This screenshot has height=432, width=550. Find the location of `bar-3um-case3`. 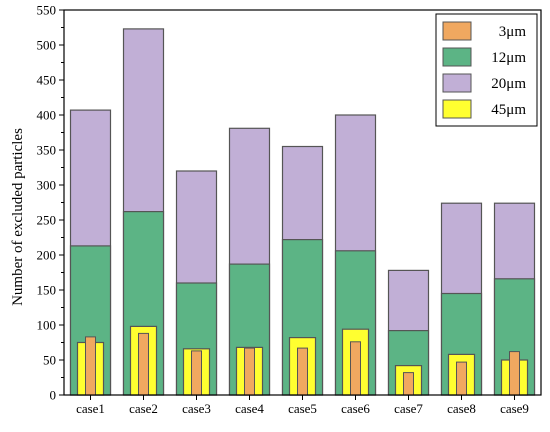

bar-3um-case3 is located at coordinates (196, 373).